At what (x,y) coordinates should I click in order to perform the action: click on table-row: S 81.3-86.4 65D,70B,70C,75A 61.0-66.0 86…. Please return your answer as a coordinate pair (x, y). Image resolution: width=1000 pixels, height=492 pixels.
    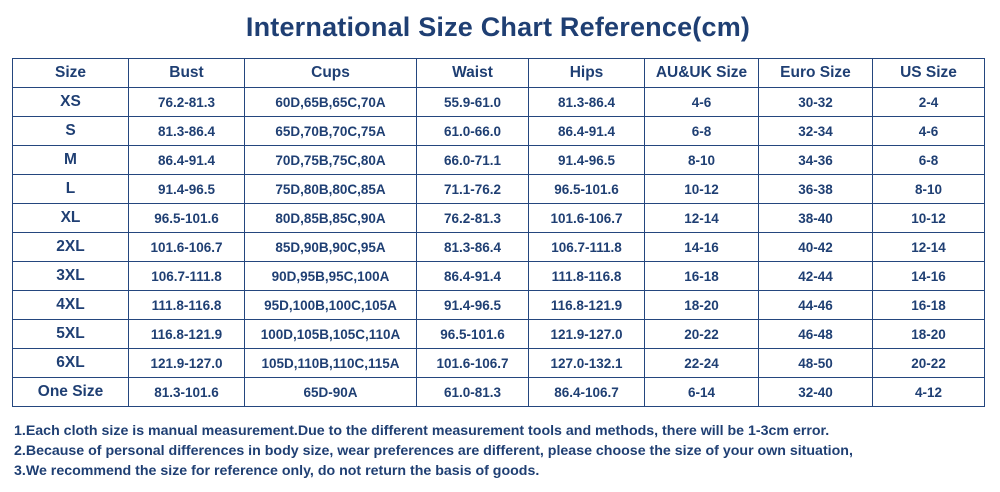
    Looking at the image, I should click on (498, 131).